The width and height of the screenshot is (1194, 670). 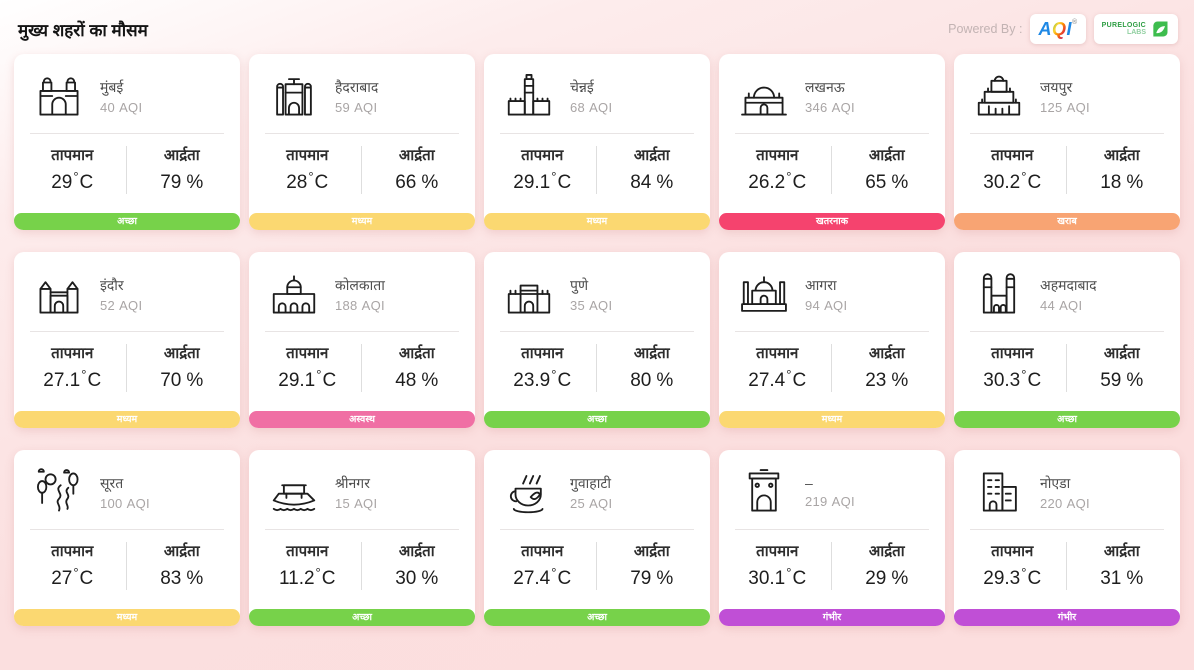 I want to click on city-aqi-value: 52 AQI, so click(x=121, y=305).